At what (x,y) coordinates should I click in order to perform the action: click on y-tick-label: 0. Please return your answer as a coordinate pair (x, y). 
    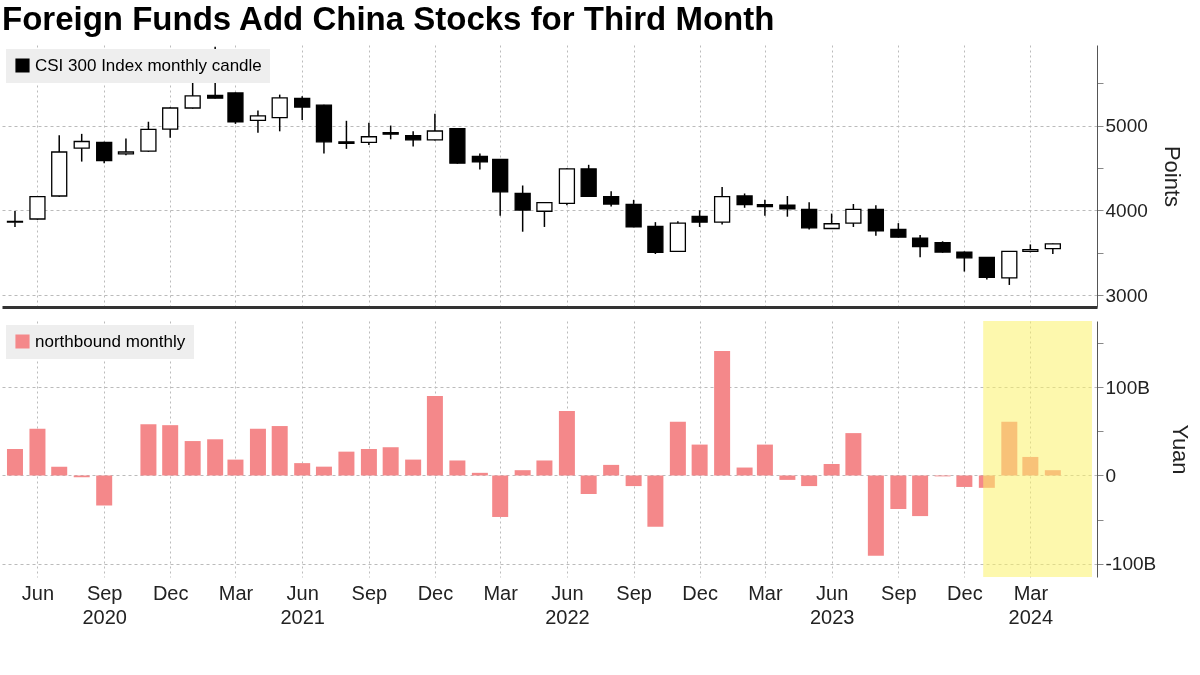
    Looking at the image, I should click on (1111, 475).